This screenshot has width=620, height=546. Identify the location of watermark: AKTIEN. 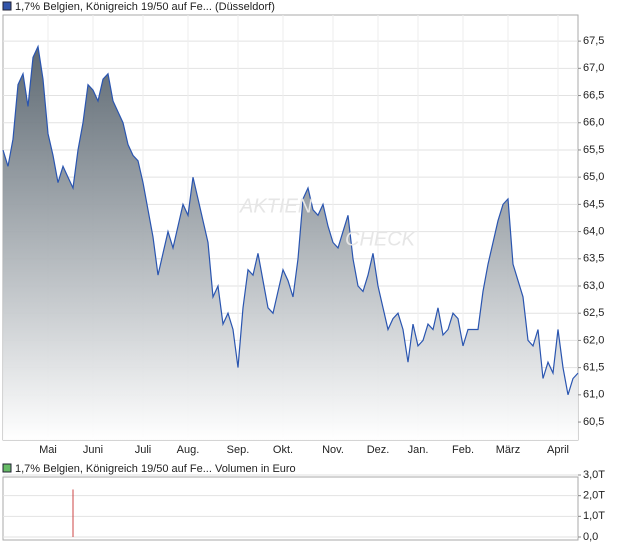
(276, 206).